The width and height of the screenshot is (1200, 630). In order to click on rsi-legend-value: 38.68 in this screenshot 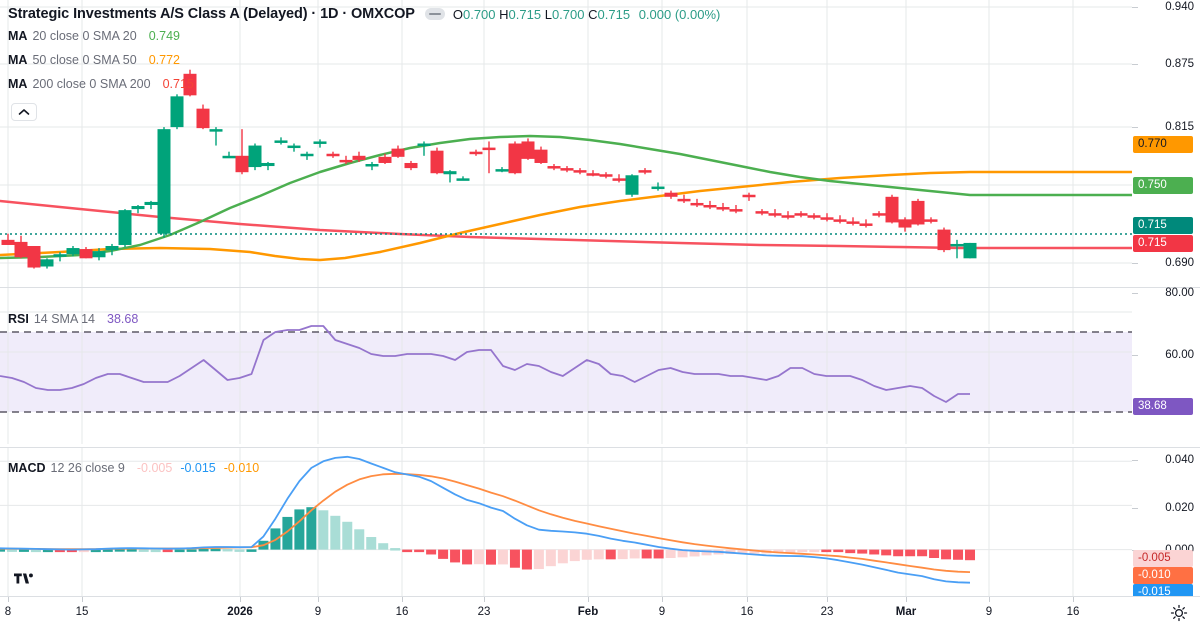, I will do `click(123, 319)`.